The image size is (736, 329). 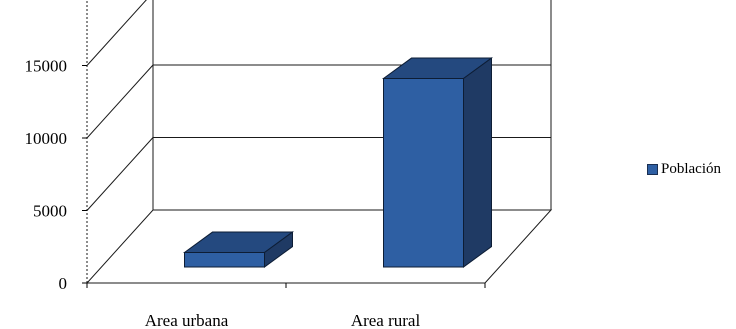 I want to click on y-tick-label: 0, so click(x=63, y=283).